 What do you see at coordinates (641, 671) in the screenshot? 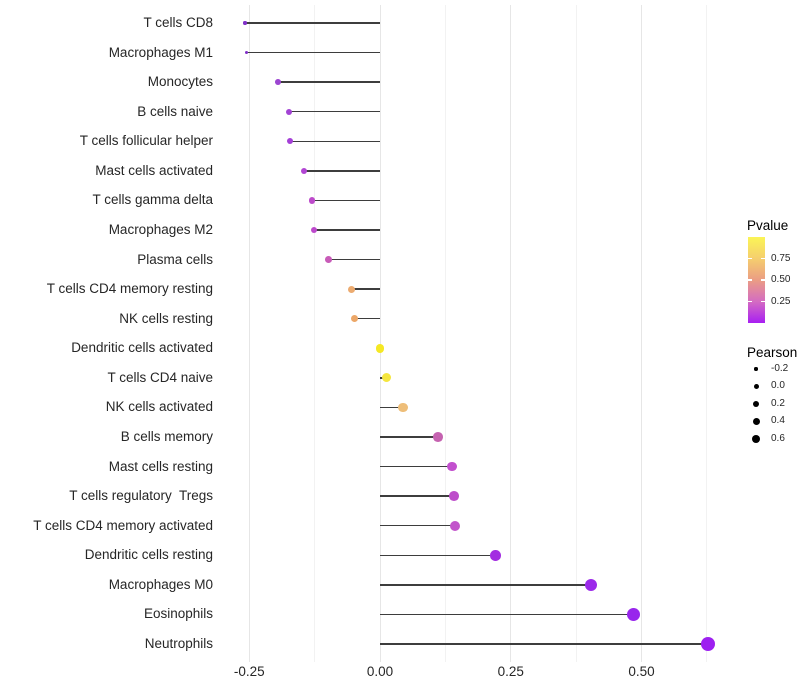
I see `x-tick-label: 0.50` at bounding box center [641, 671].